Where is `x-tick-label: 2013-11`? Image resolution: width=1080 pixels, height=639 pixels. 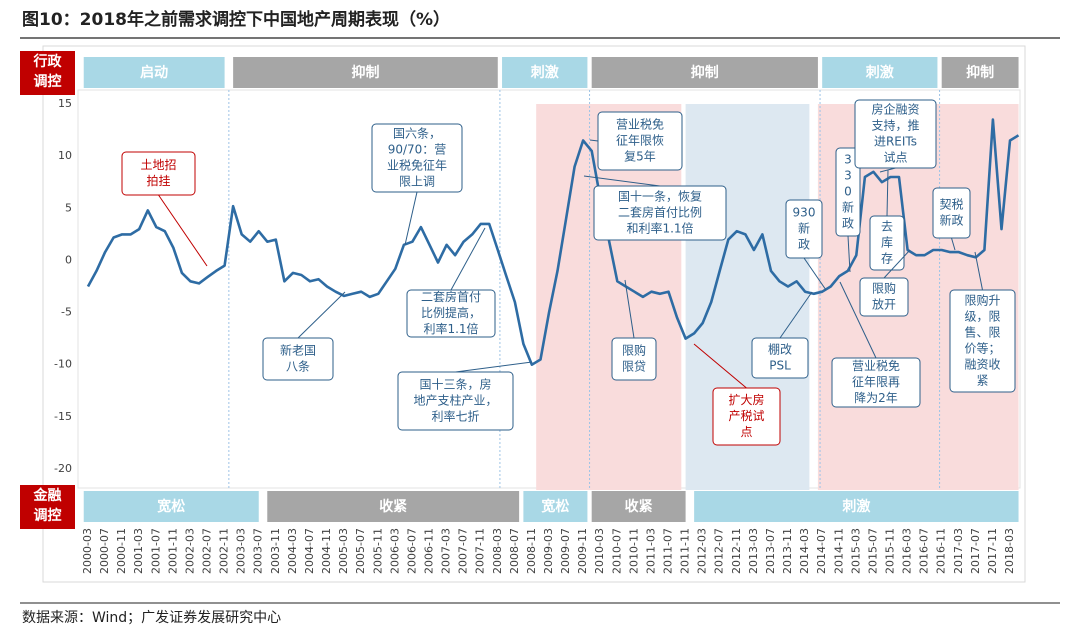
x-tick-label: 2013-11 is located at coordinates (787, 551).